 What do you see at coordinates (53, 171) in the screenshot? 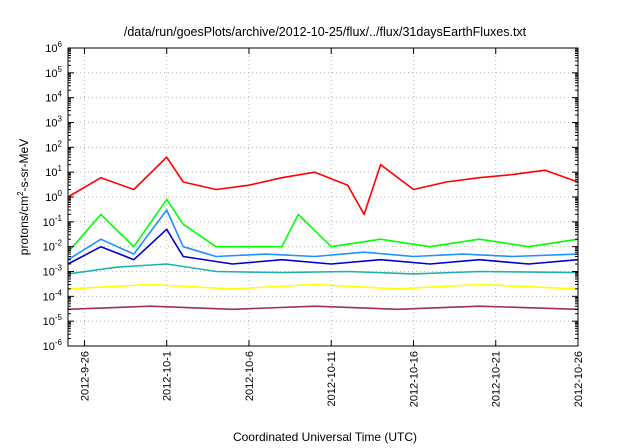
I see `y-tick-label: 10¹` at bounding box center [53, 171].